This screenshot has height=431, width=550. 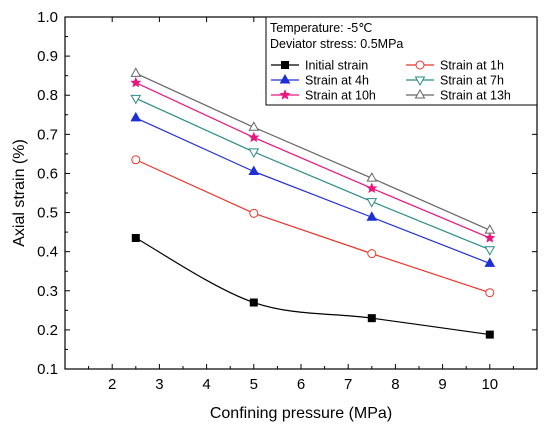 I want to click on y-tick-label: 0.3, so click(x=47, y=291).